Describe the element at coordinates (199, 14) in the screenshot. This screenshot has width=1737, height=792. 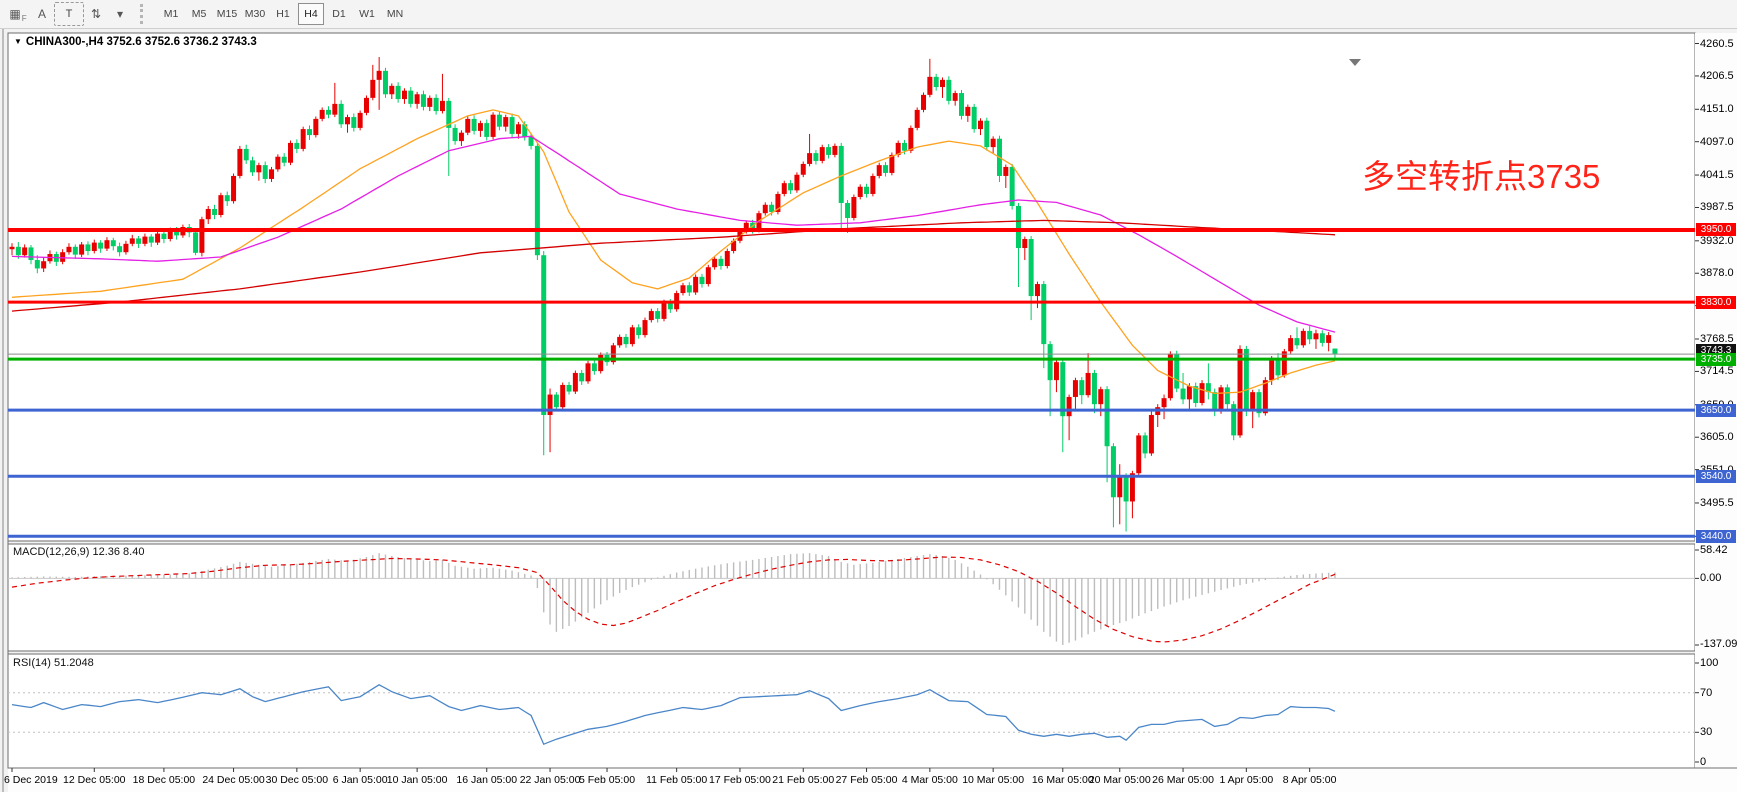
I see `timeframe-button-M5: M5` at that location.